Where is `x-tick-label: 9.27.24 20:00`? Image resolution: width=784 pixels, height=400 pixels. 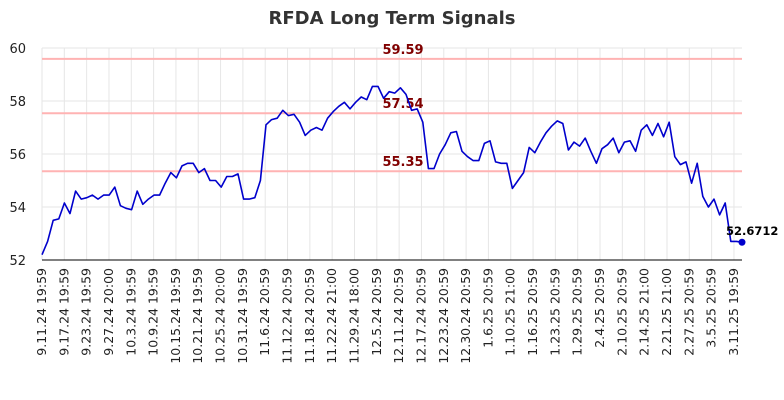
x-tick-label: 9.27.24 20:00 is located at coordinates (108, 312).